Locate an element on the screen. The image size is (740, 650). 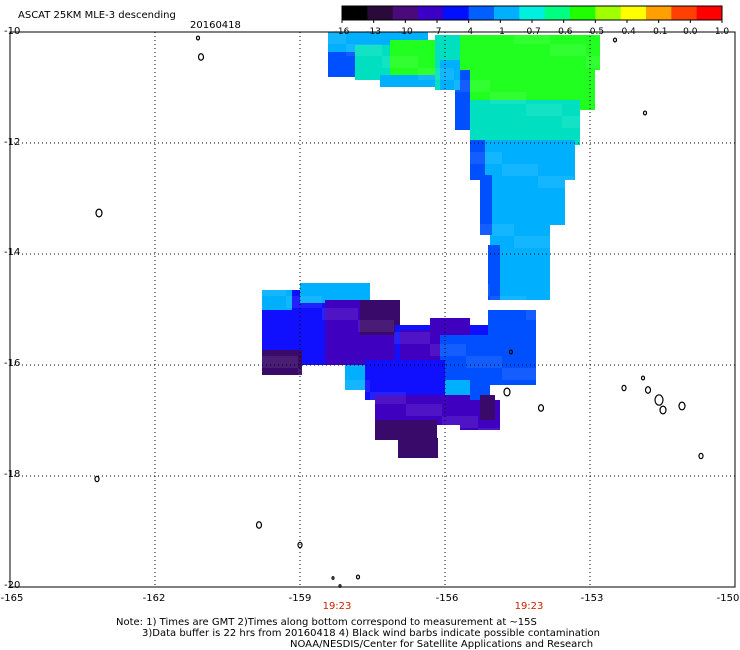
lon-label-156: -156 is located at coordinates (447, 598).